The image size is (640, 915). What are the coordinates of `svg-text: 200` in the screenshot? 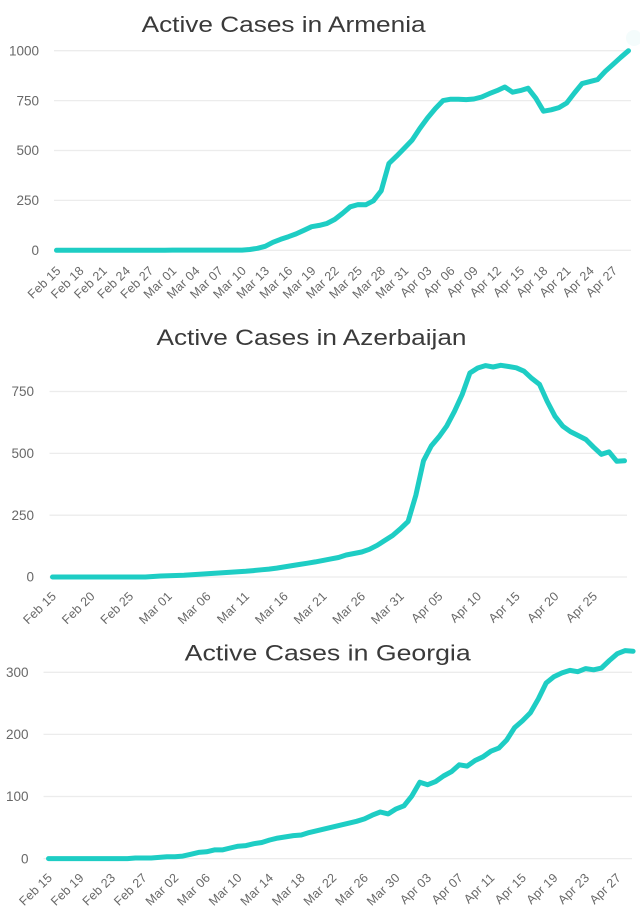 It's located at (17, 734).